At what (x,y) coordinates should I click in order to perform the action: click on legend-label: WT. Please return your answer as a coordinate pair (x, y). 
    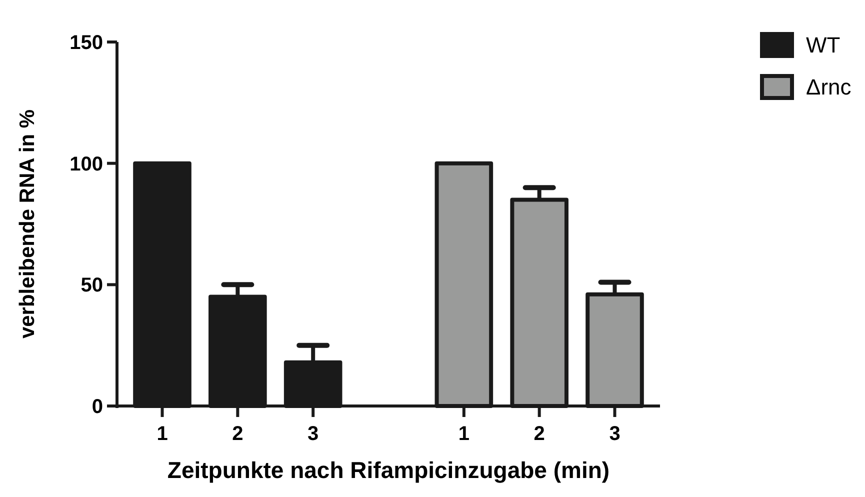
    Looking at the image, I should click on (823, 45).